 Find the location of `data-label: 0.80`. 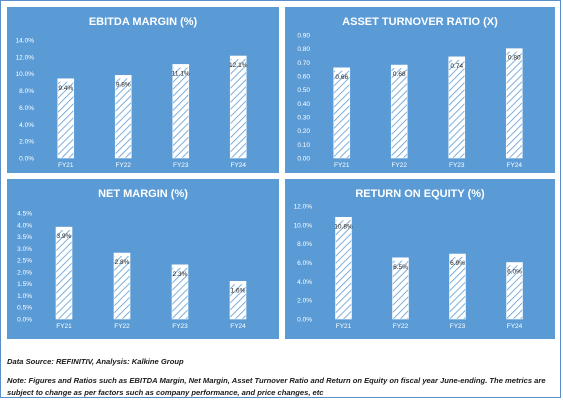

data-label: 0.80 is located at coordinates (514, 58).